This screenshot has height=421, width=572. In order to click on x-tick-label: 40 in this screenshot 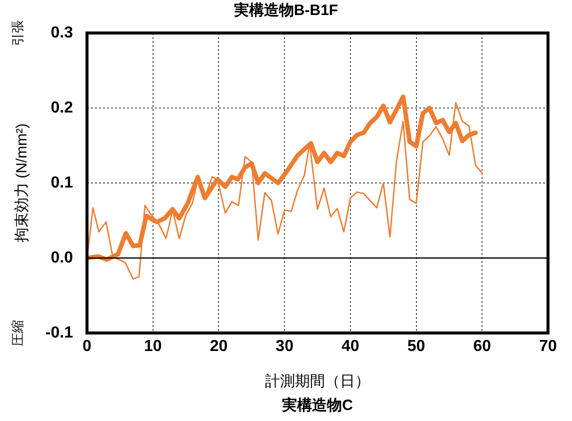, I will do `click(351, 347)`.